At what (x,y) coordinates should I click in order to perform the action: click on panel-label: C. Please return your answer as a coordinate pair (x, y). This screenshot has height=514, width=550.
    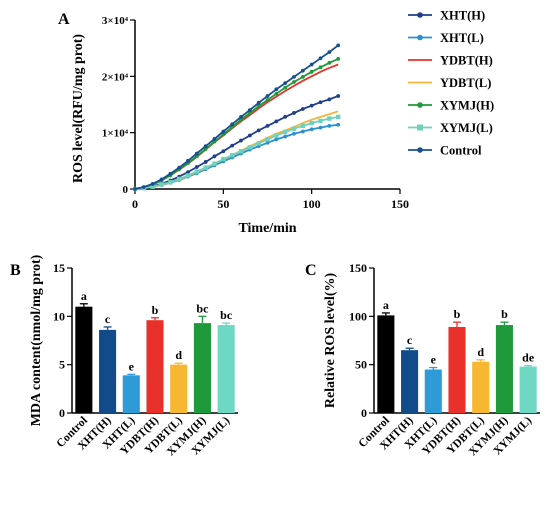
    Looking at the image, I should click on (311, 270).